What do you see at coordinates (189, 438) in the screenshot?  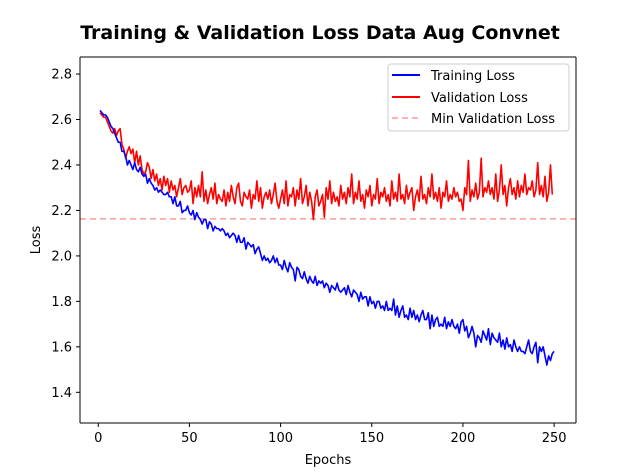 I see `x-tick-label: 50` at bounding box center [189, 438].